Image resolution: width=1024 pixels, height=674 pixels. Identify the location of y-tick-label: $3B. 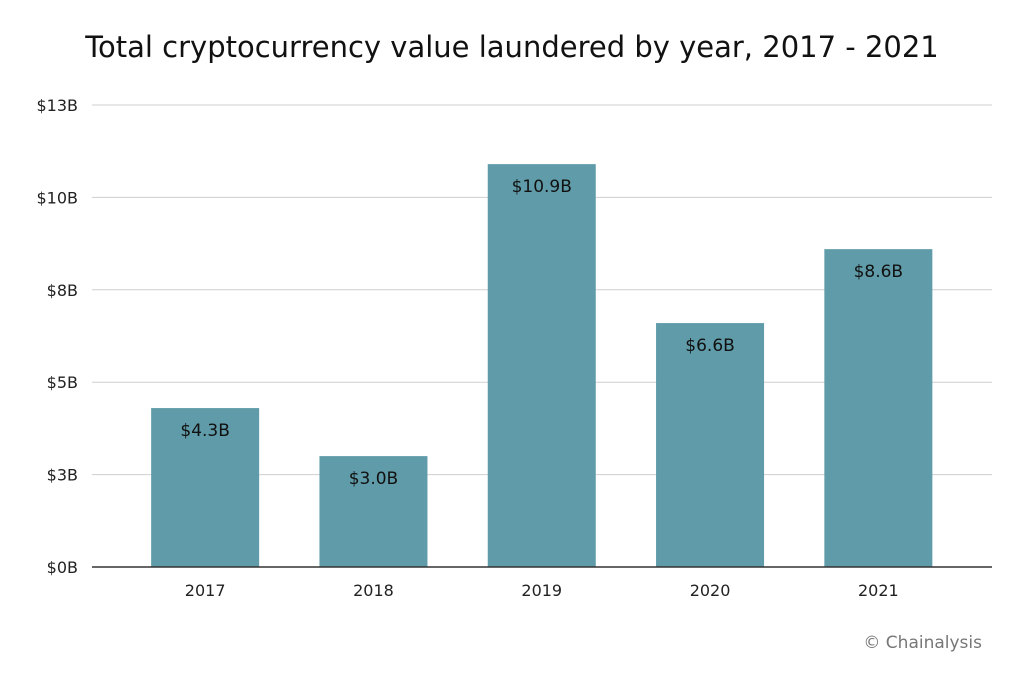
(62, 475).